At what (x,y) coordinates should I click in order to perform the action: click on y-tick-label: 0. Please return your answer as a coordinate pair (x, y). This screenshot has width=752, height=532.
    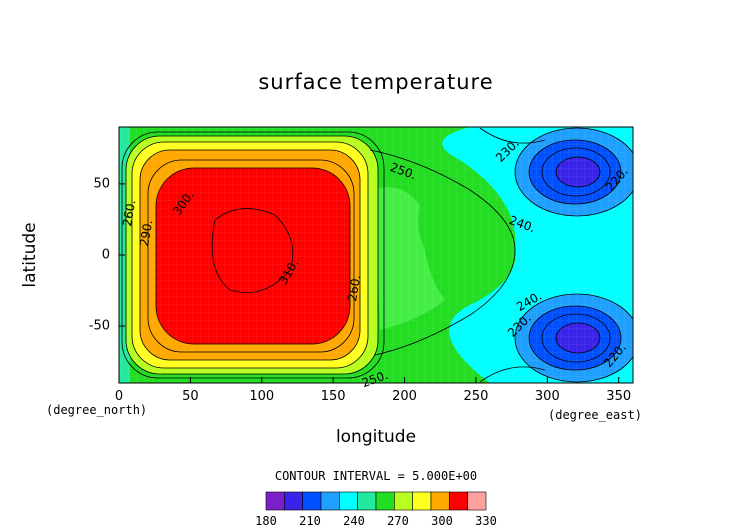
    Looking at the image, I should click on (105, 255).